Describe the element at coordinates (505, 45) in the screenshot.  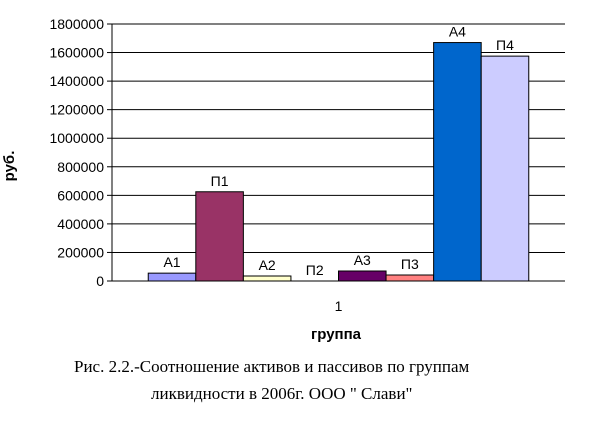
I see `bar-label: П4` at that location.